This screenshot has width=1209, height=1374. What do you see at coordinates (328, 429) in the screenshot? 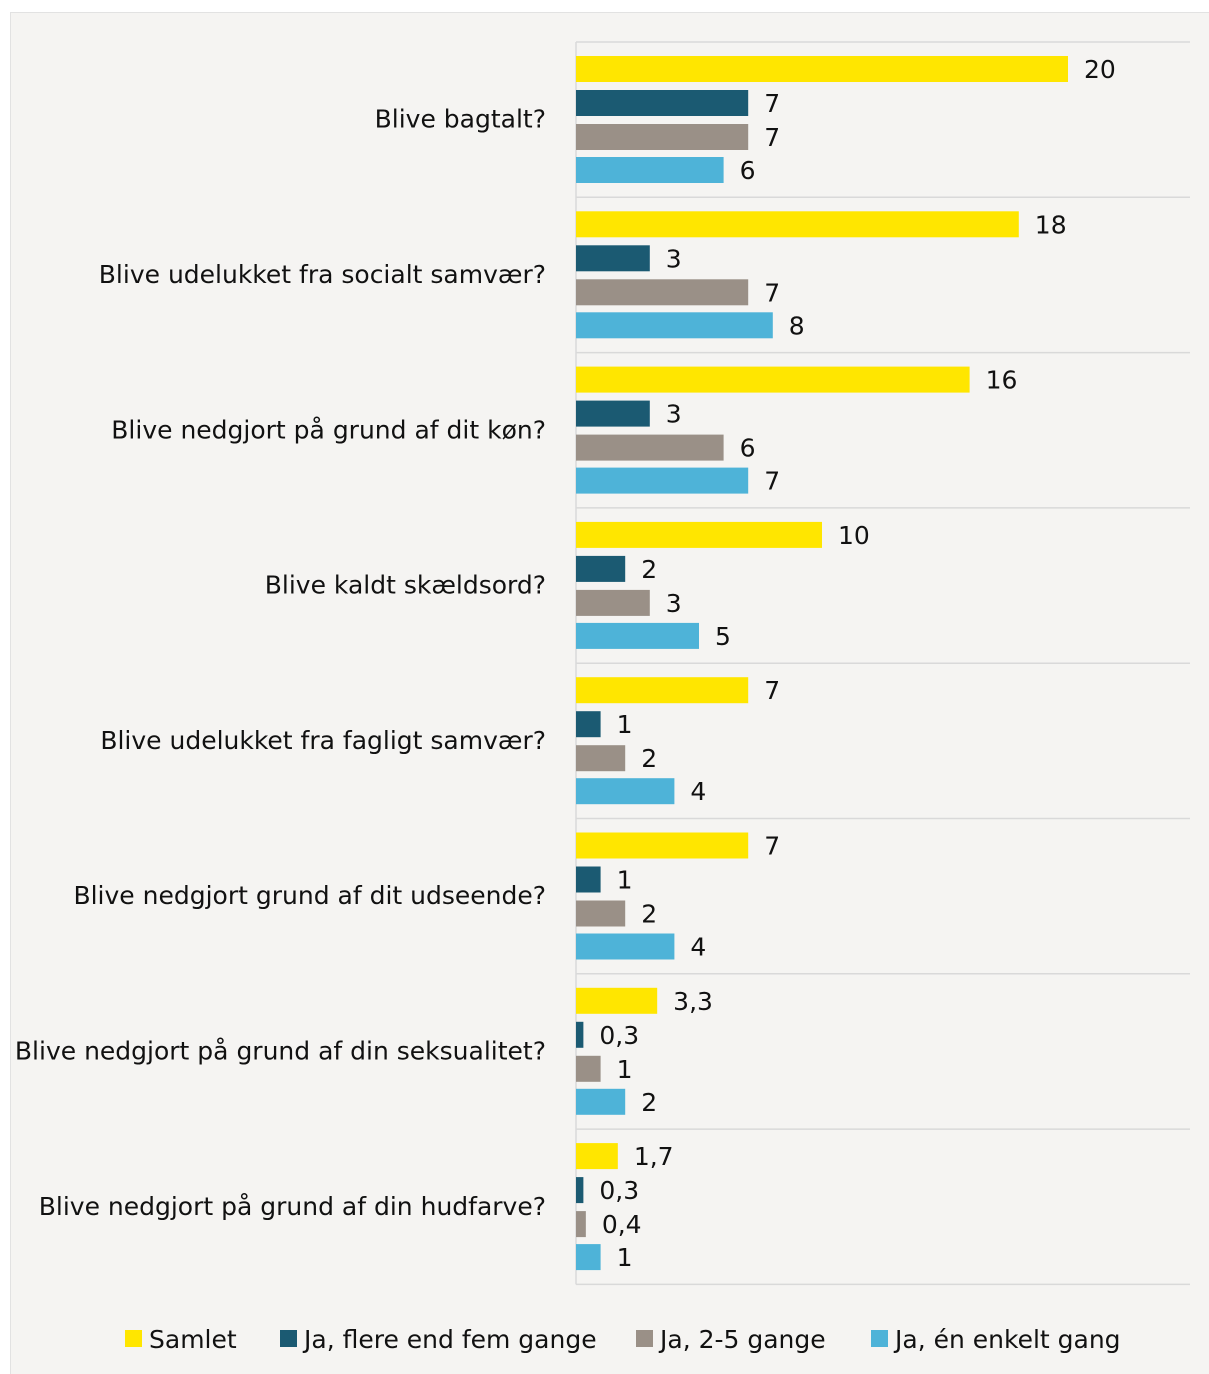
I see `category-label: Blive nedgjort på grund af dit køn?` at bounding box center [328, 429].